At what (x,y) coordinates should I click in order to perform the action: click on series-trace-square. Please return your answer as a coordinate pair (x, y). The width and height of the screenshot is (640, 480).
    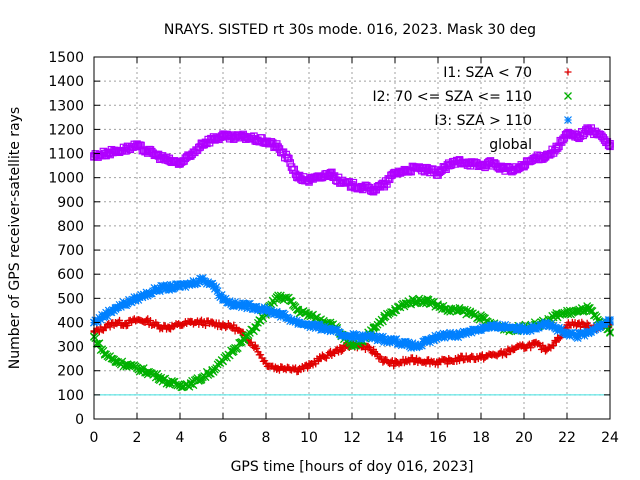
    Looking at the image, I should click on (352, 160).